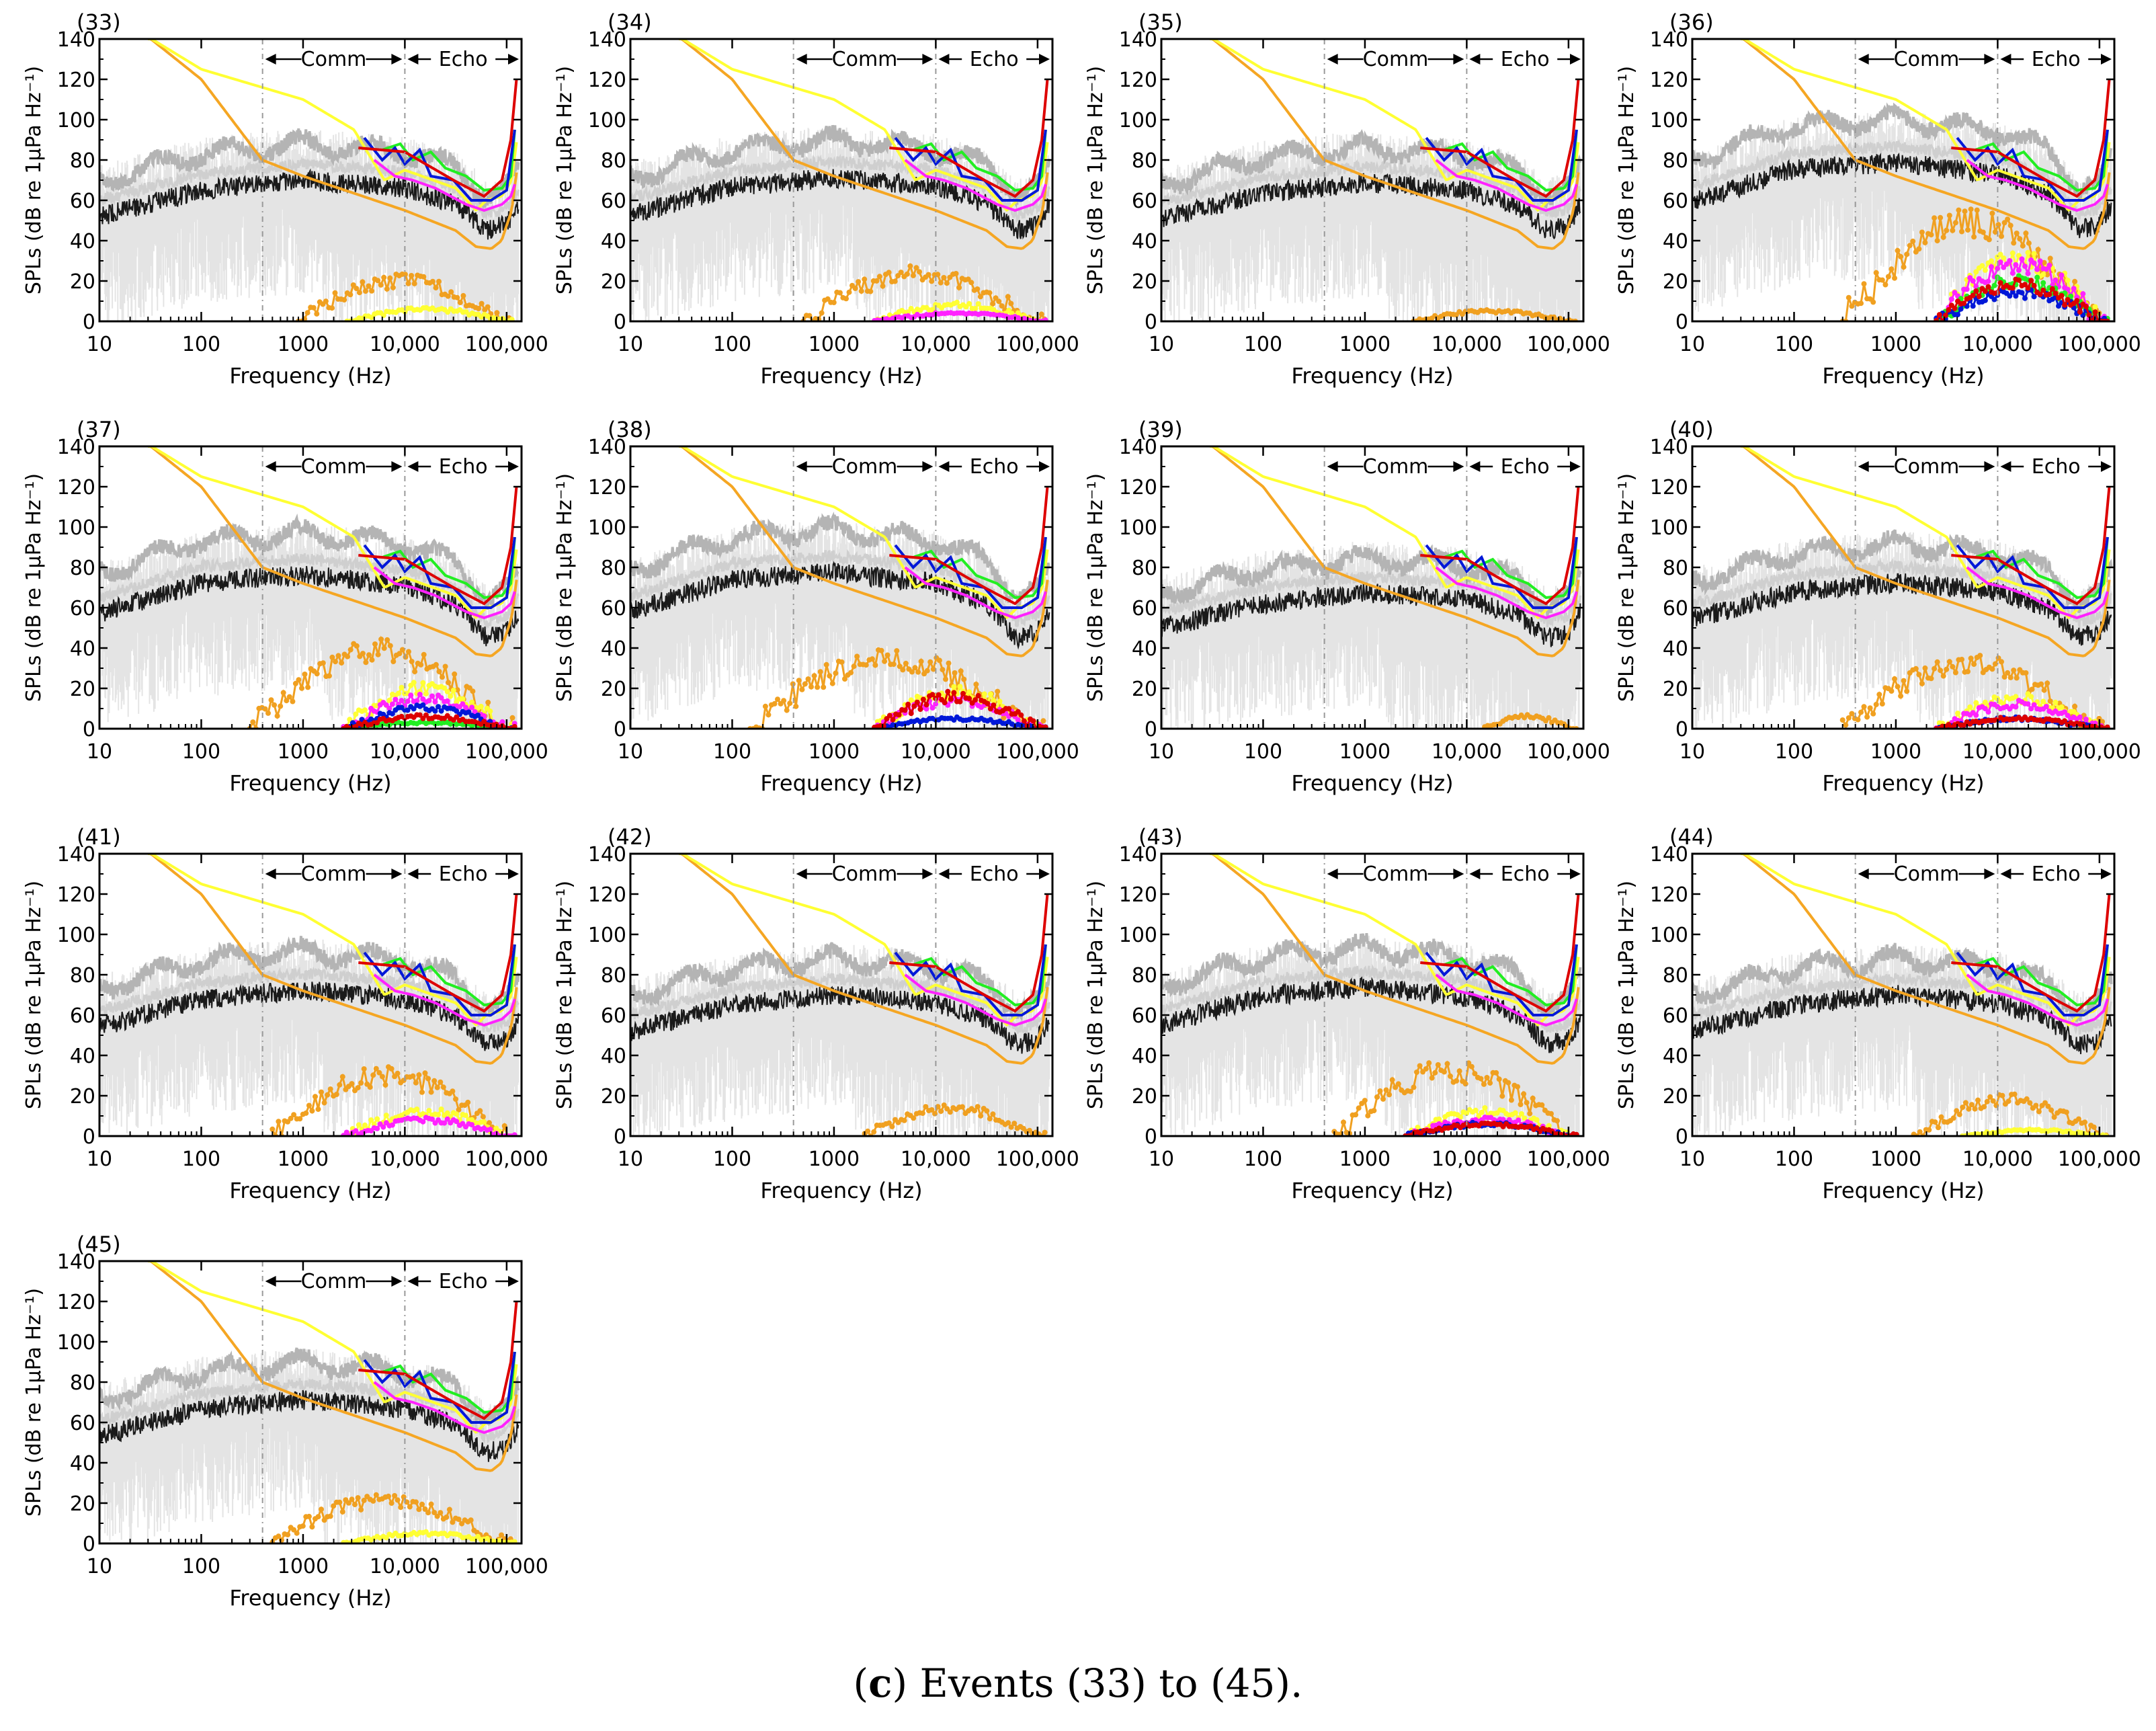  What do you see at coordinates (99, 429) in the screenshot?
I see `panel-title: (37)` at bounding box center [99, 429].